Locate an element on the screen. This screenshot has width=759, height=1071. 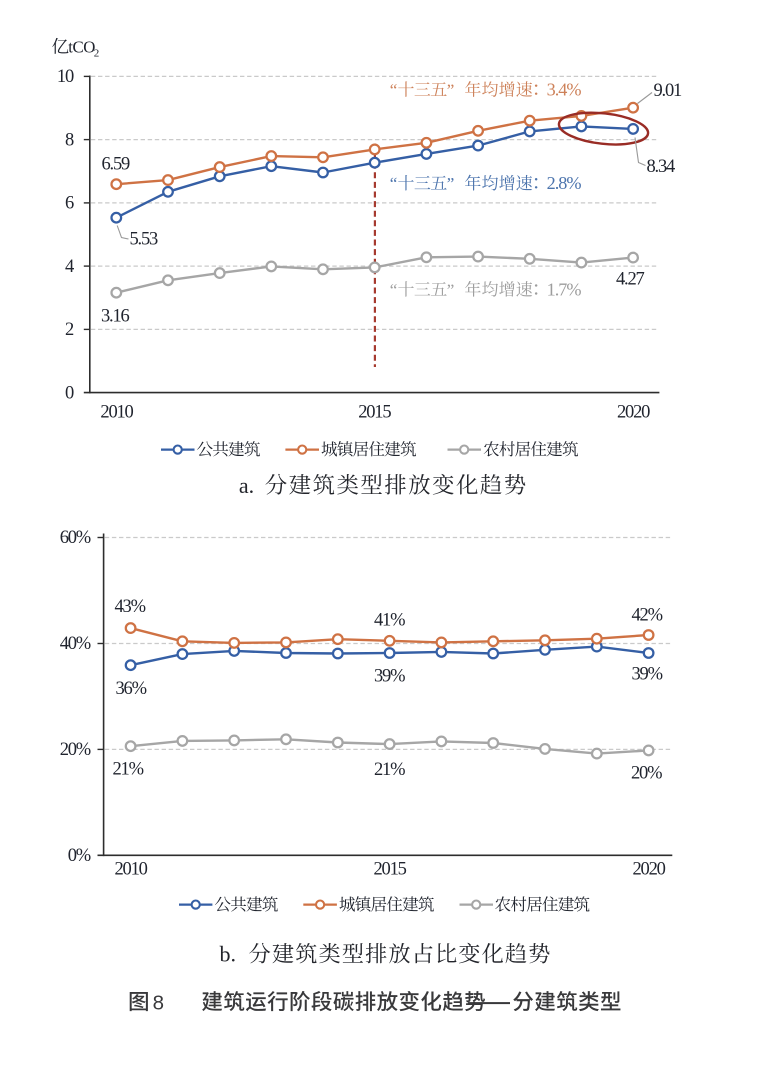
svg-text: 0 is located at coordinates (69, 393).